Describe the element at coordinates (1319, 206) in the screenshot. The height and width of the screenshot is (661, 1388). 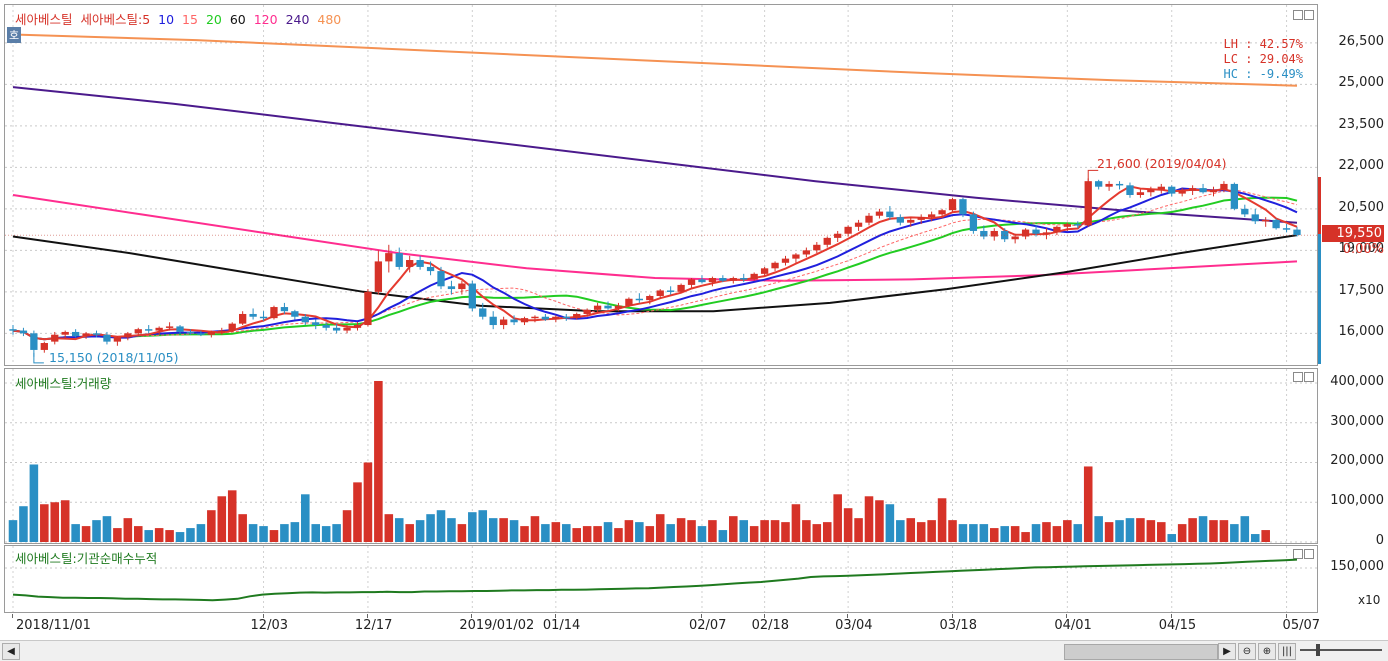
I see `price-range-bar` at that location.